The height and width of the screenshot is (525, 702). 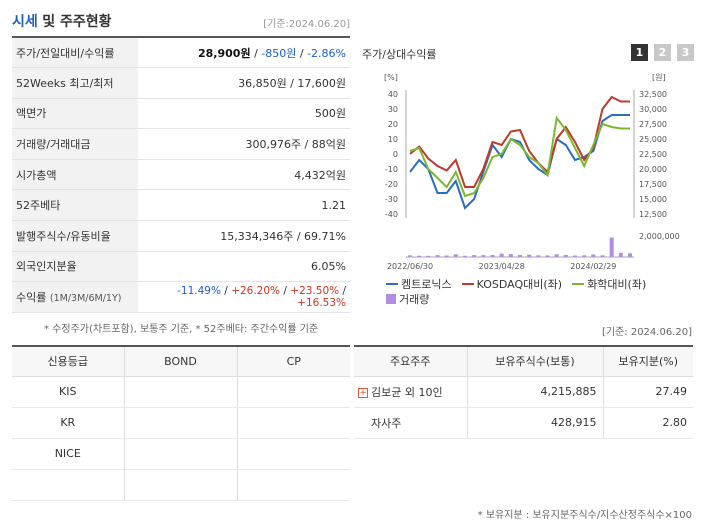 I want to click on left-tick-label: 10, so click(x=393, y=139).